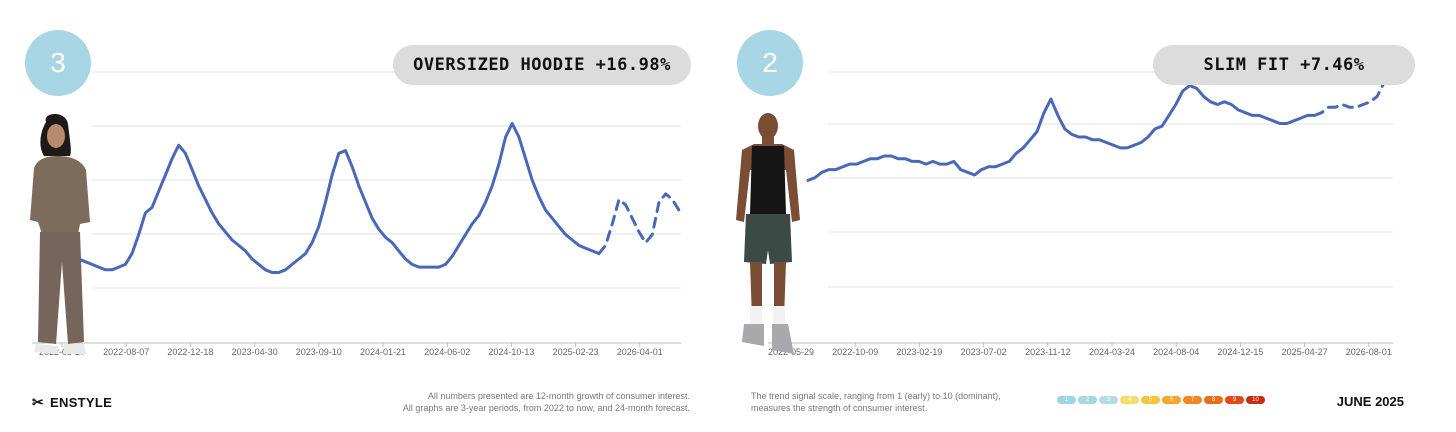 The height and width of the screenshot is (432, 1456). I want to click on x-tick-label: 2023-04-30, so click(255, 352).